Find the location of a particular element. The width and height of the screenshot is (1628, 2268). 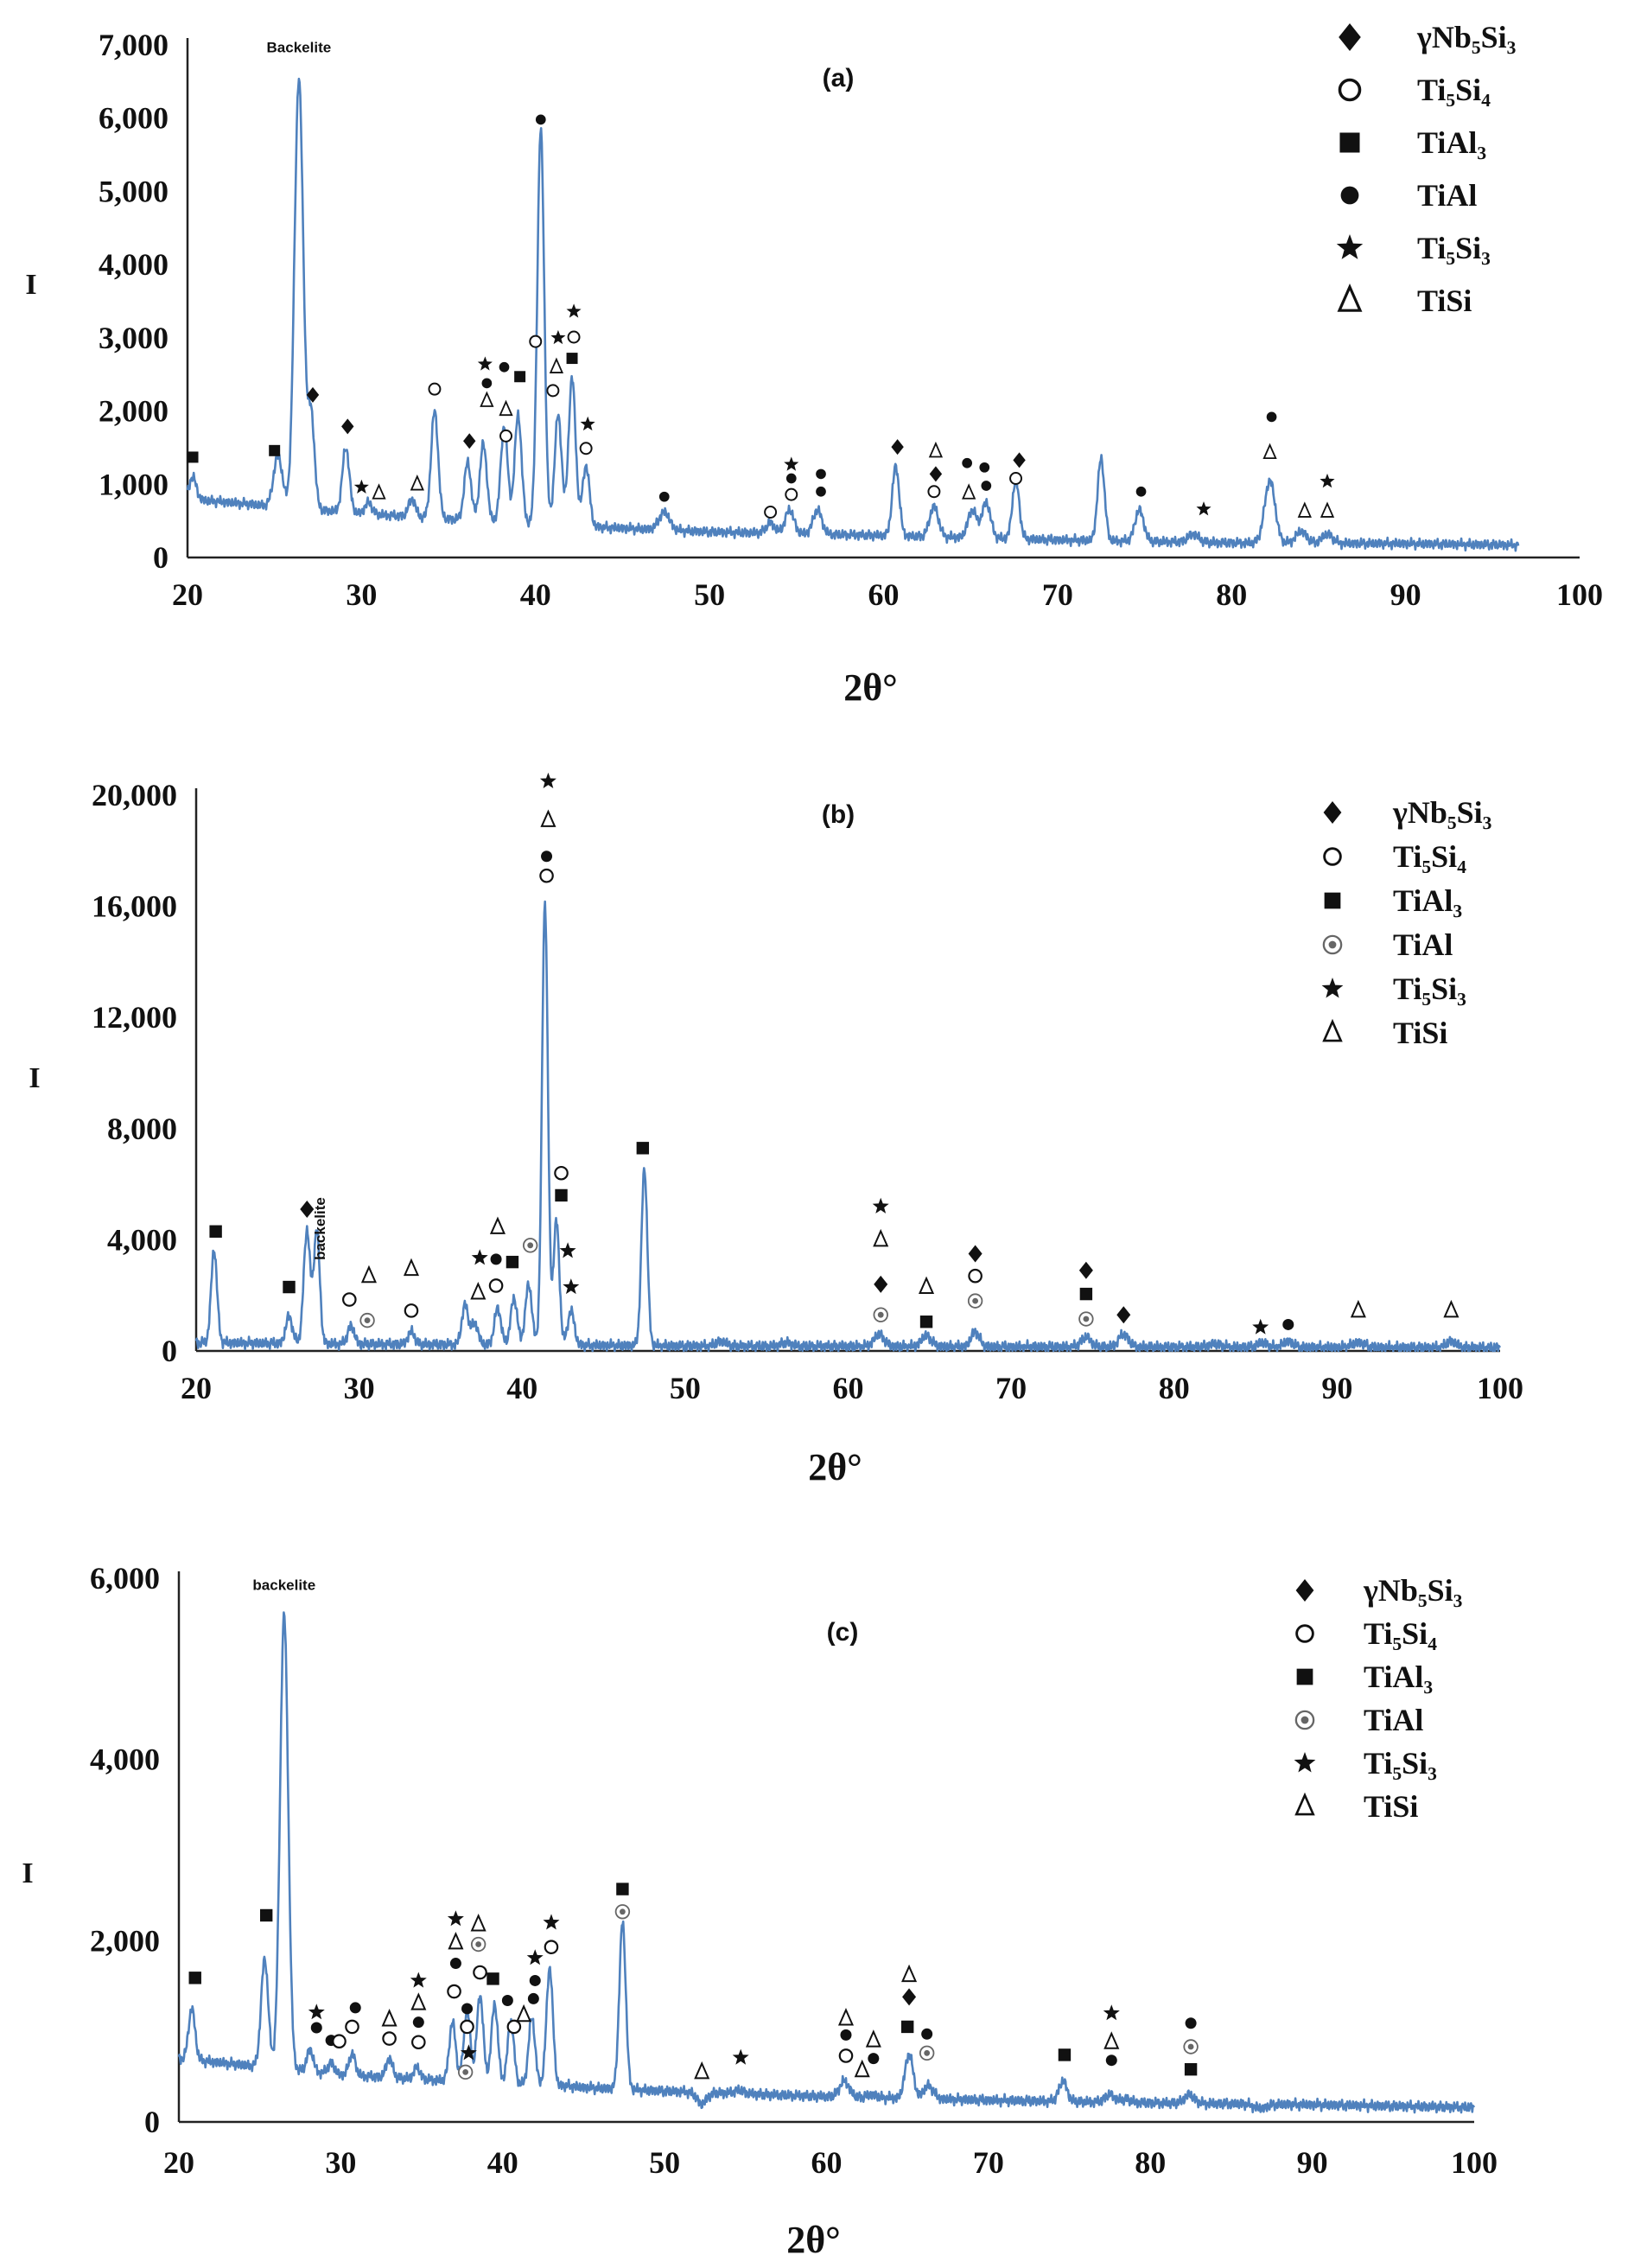

y-tick-label: 4,000 is located at coordinates (134, 264).